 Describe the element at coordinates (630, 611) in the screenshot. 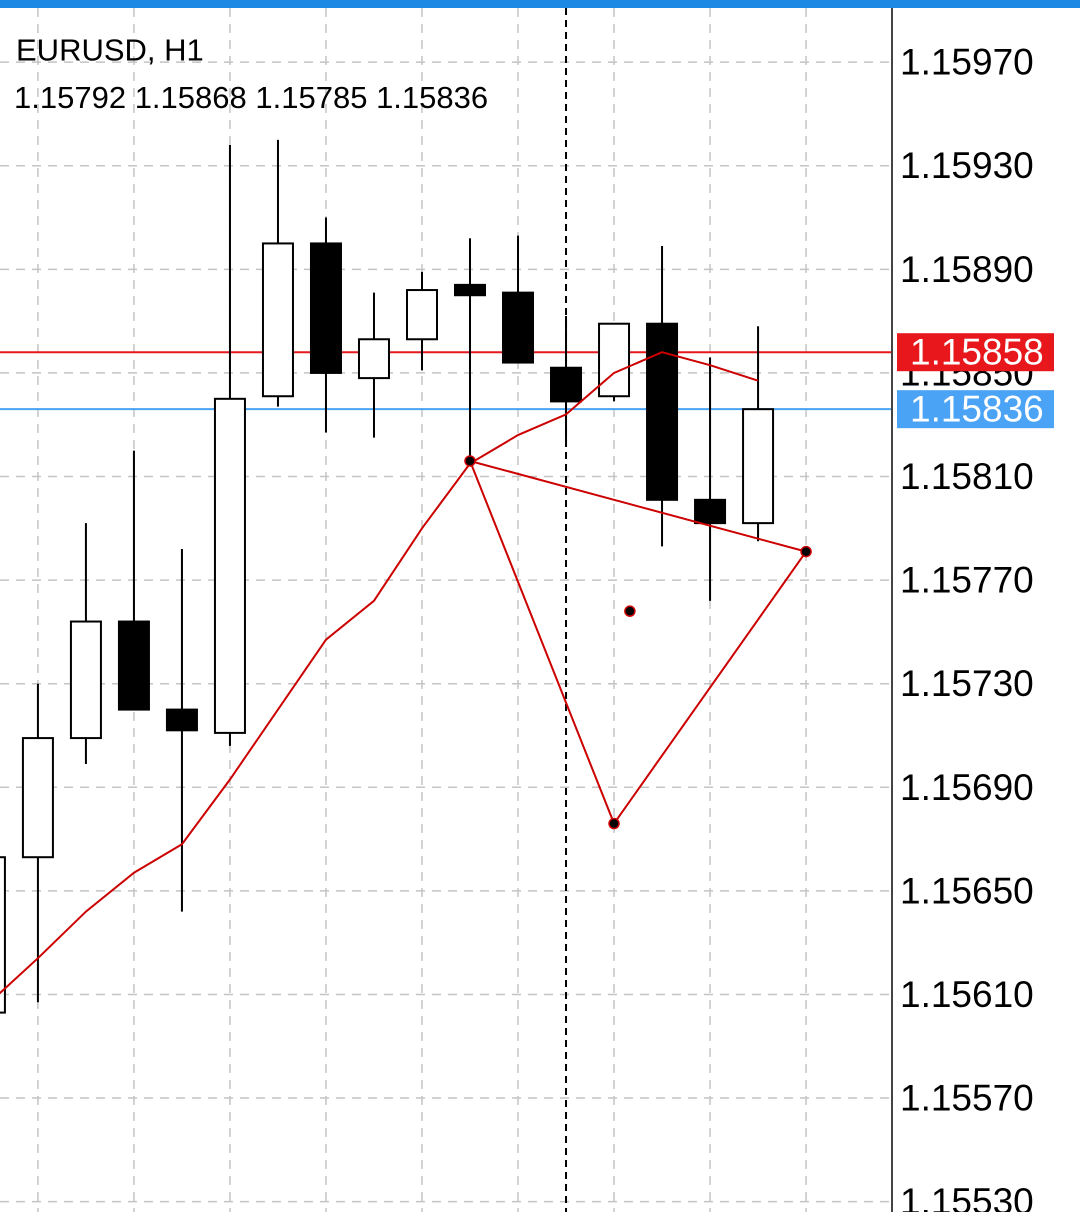

I see `pattern-marker` at that location.